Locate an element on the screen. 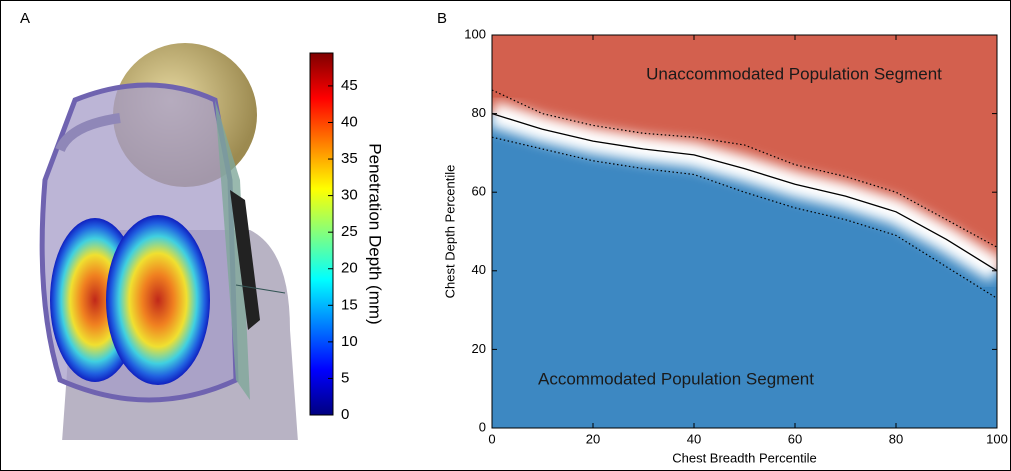  colorbar-tick-label: 15 is located at coordinates (349, 304).